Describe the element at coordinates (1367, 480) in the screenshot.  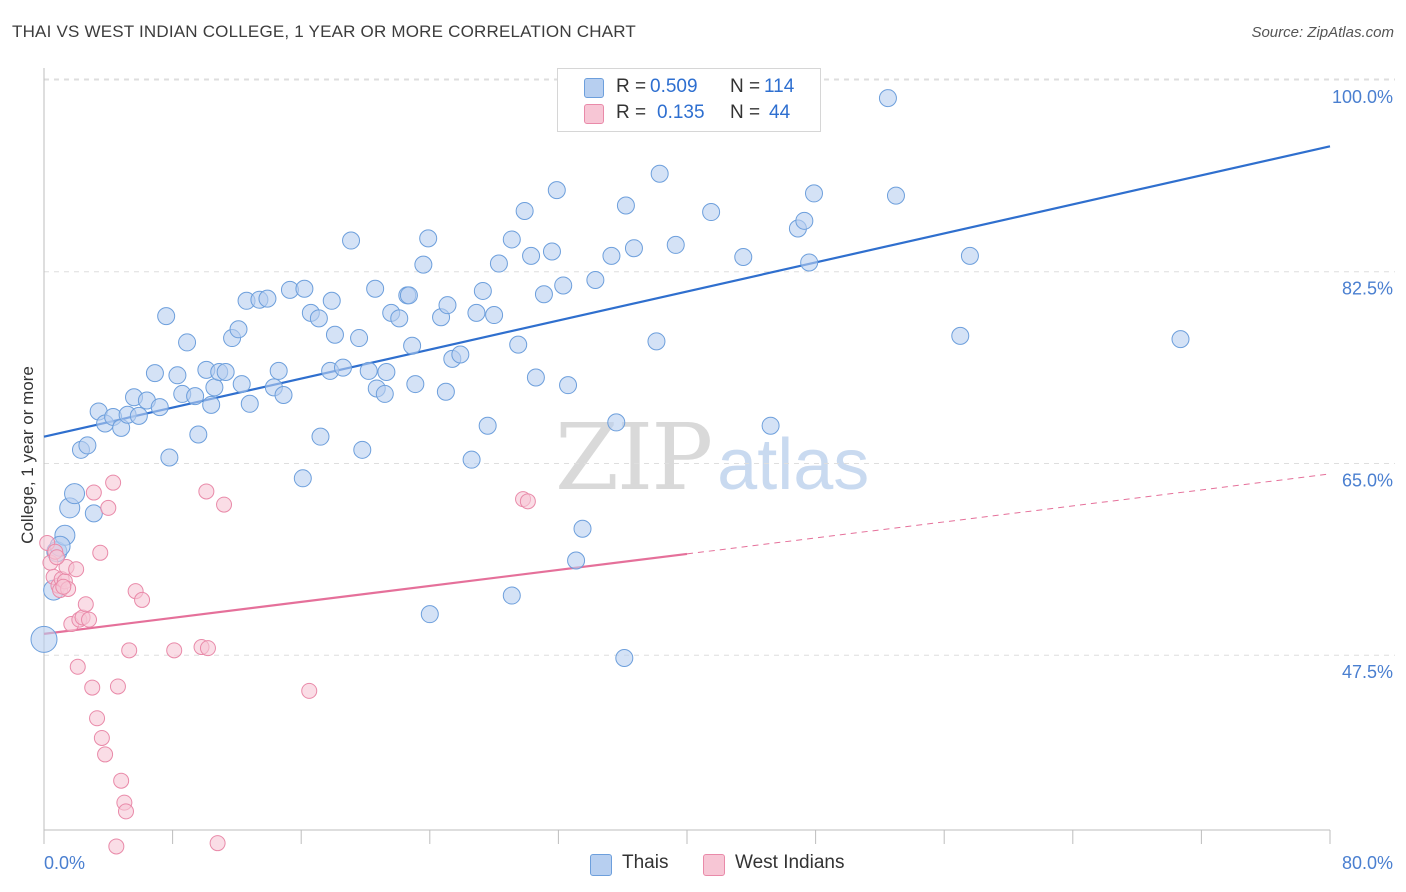
I see `y-tick-label: 65.0%` at that location.